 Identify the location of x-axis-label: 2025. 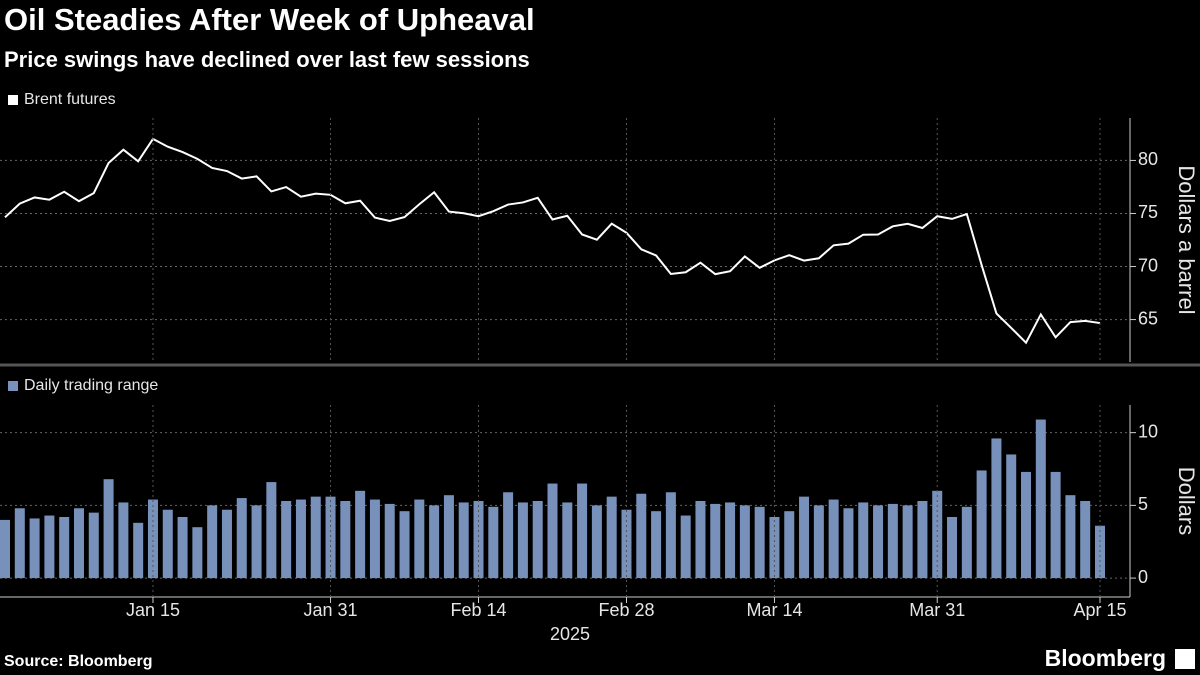
(570, 634).